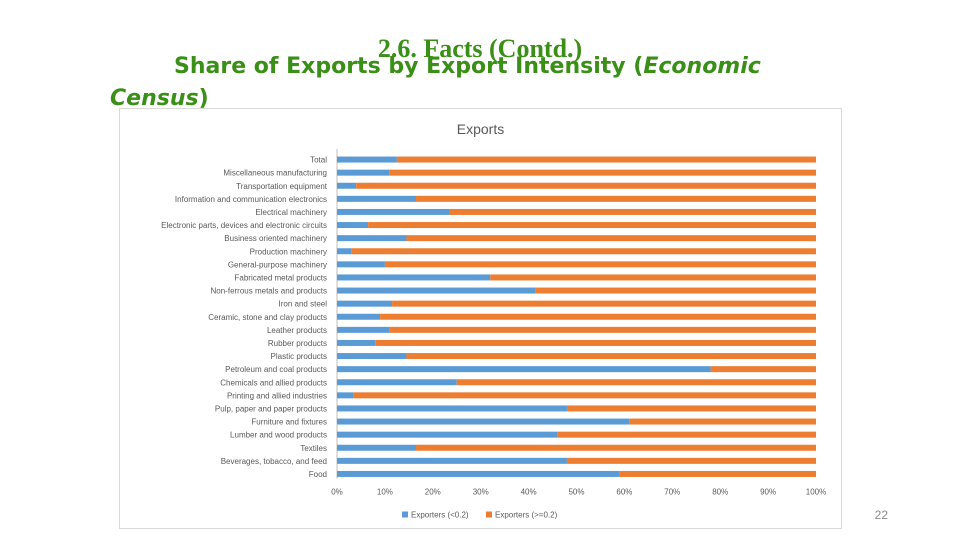 This screenshot has height=540, width=960. Describe the element at coordinates (297, 330) in the screenshot. I see `category-label: Leather products` at that location.